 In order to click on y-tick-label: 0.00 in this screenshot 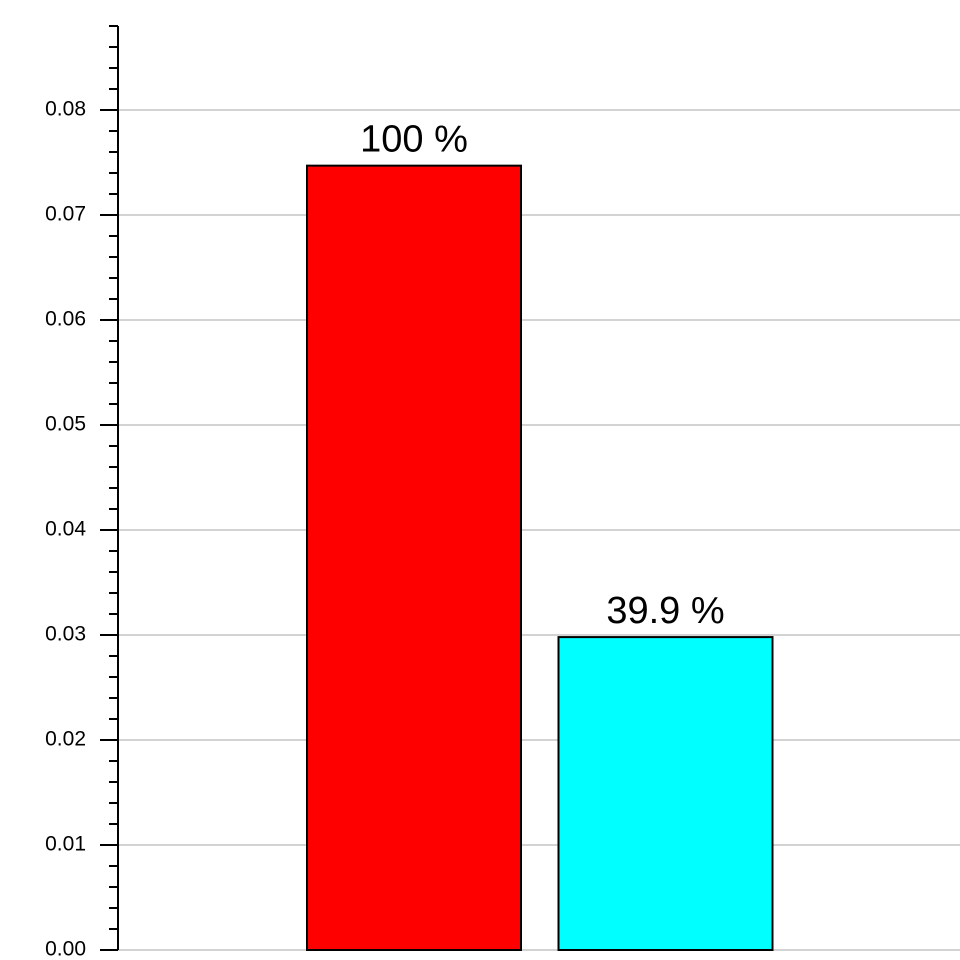, I will do `click(65, 949)`.